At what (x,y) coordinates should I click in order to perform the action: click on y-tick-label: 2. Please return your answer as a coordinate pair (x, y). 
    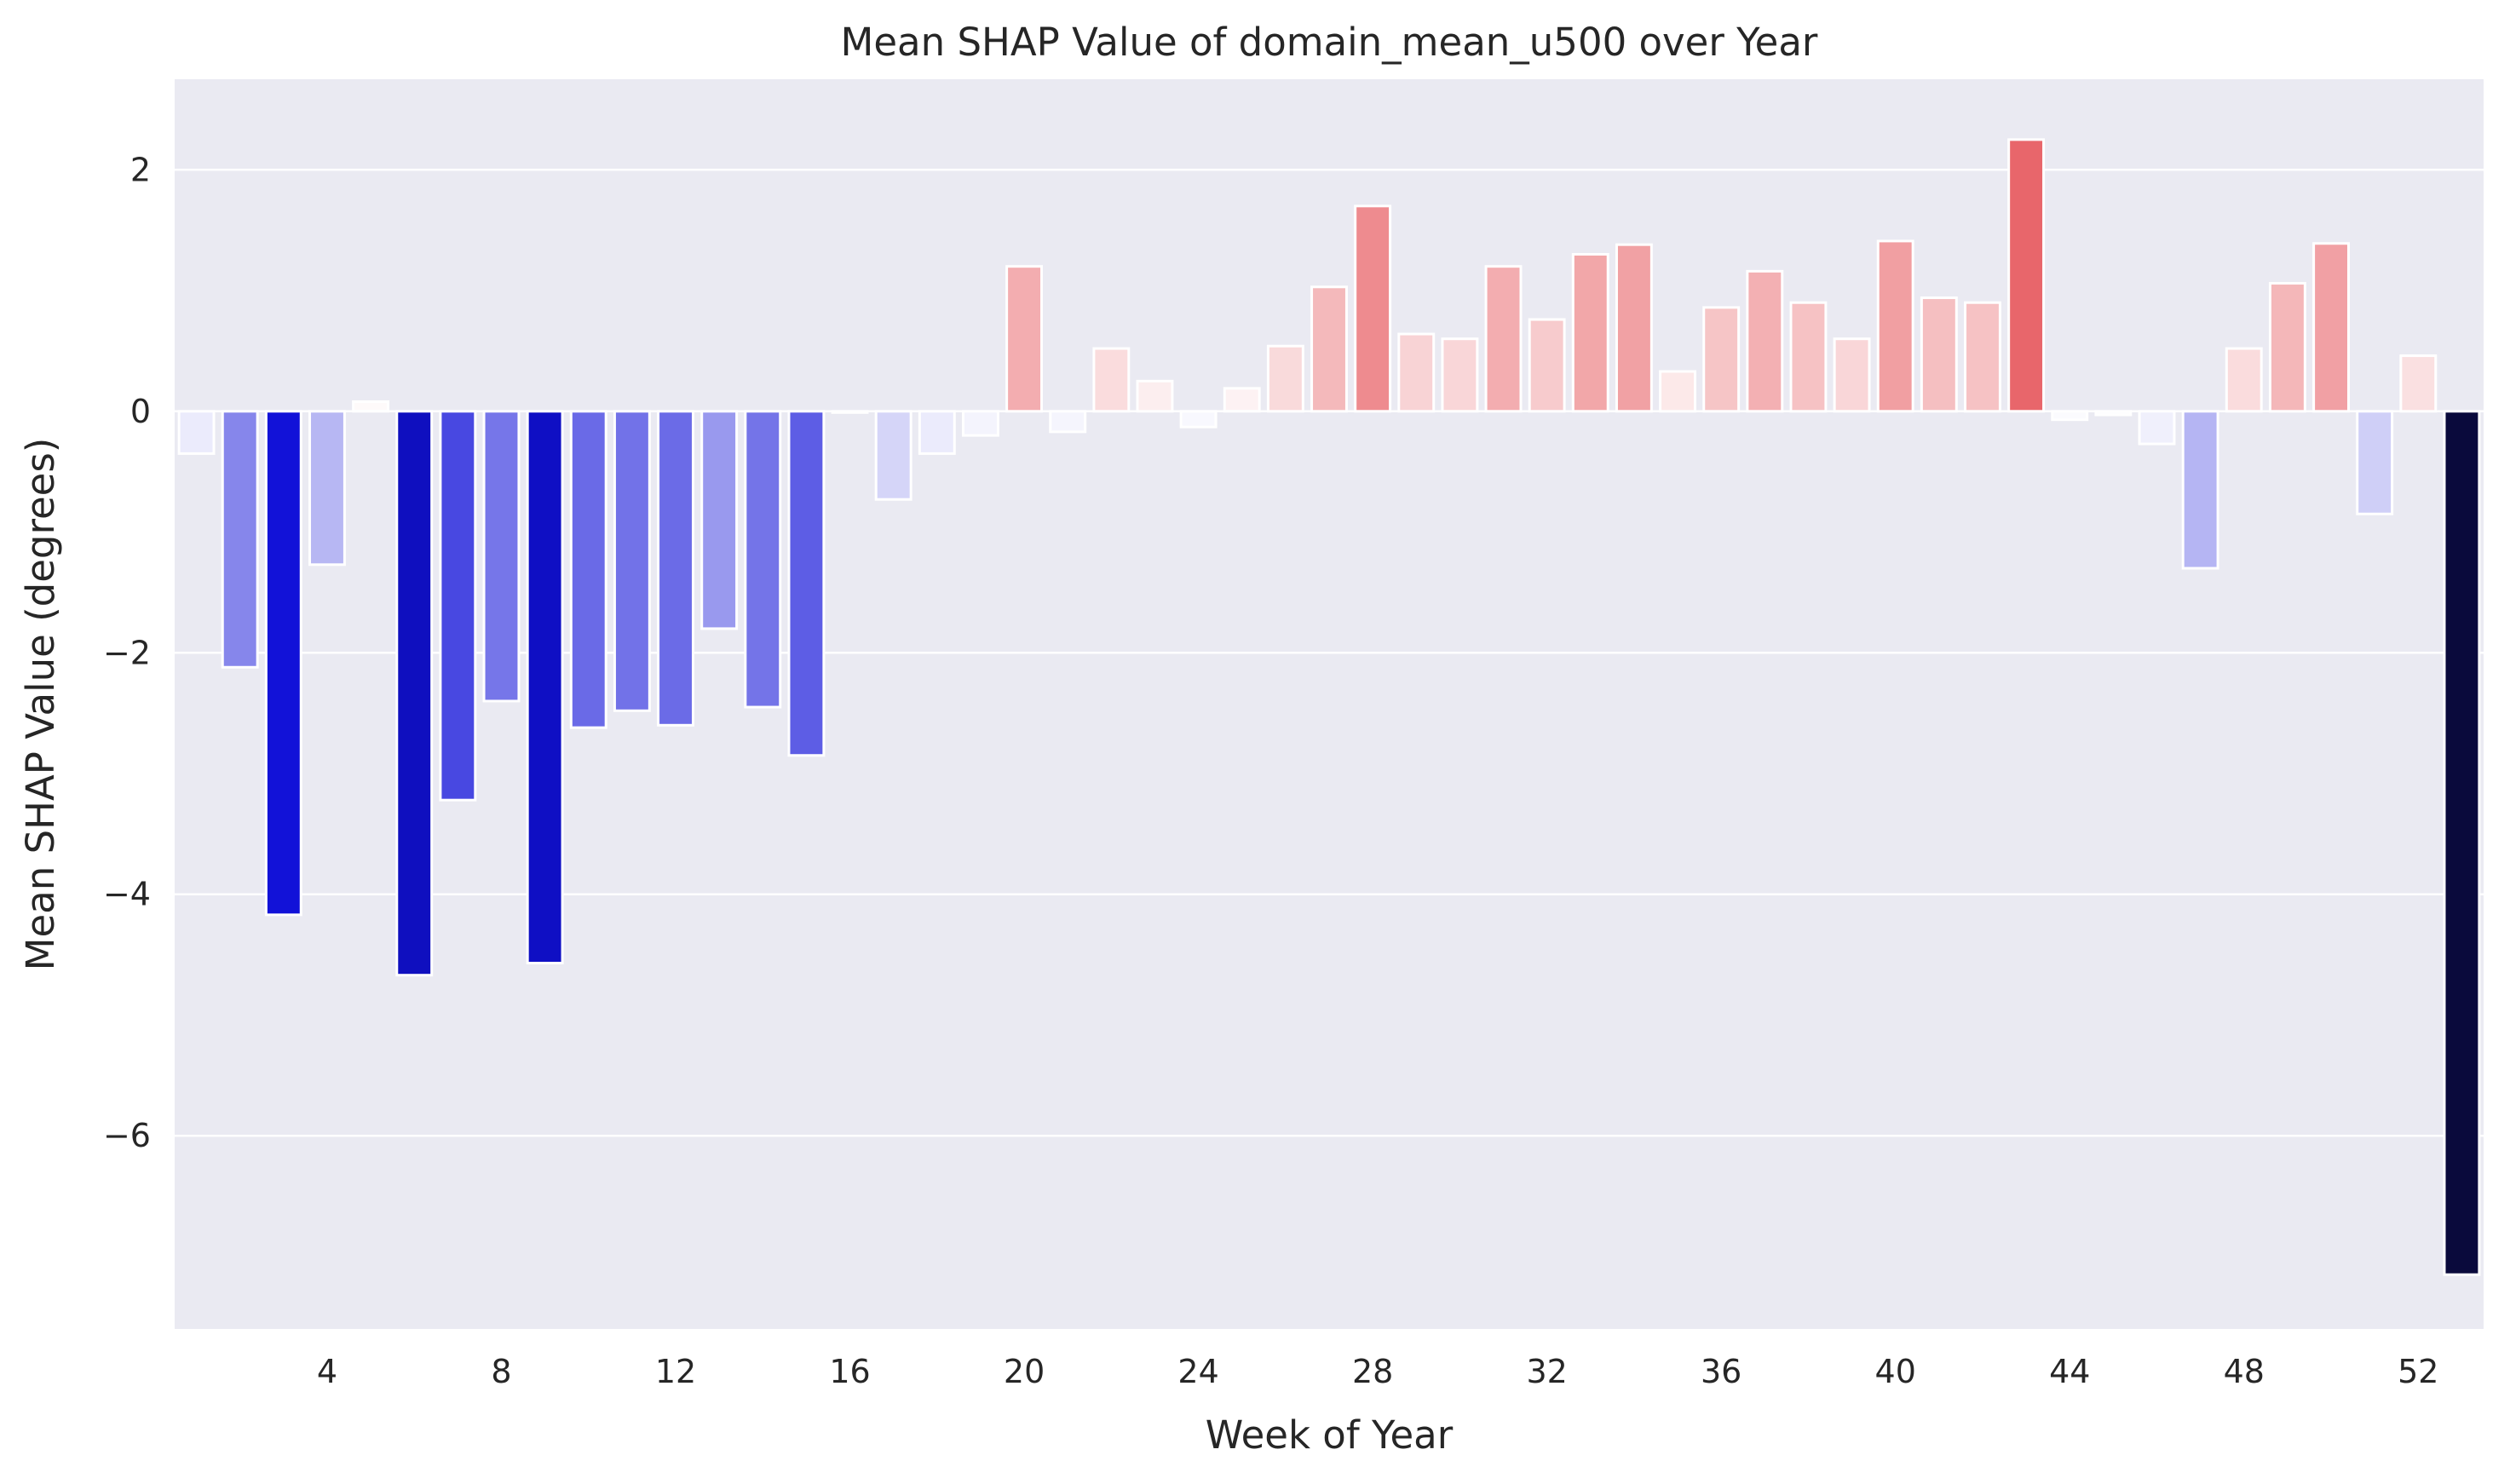
    Looking at the image, I should click on (140, 169).